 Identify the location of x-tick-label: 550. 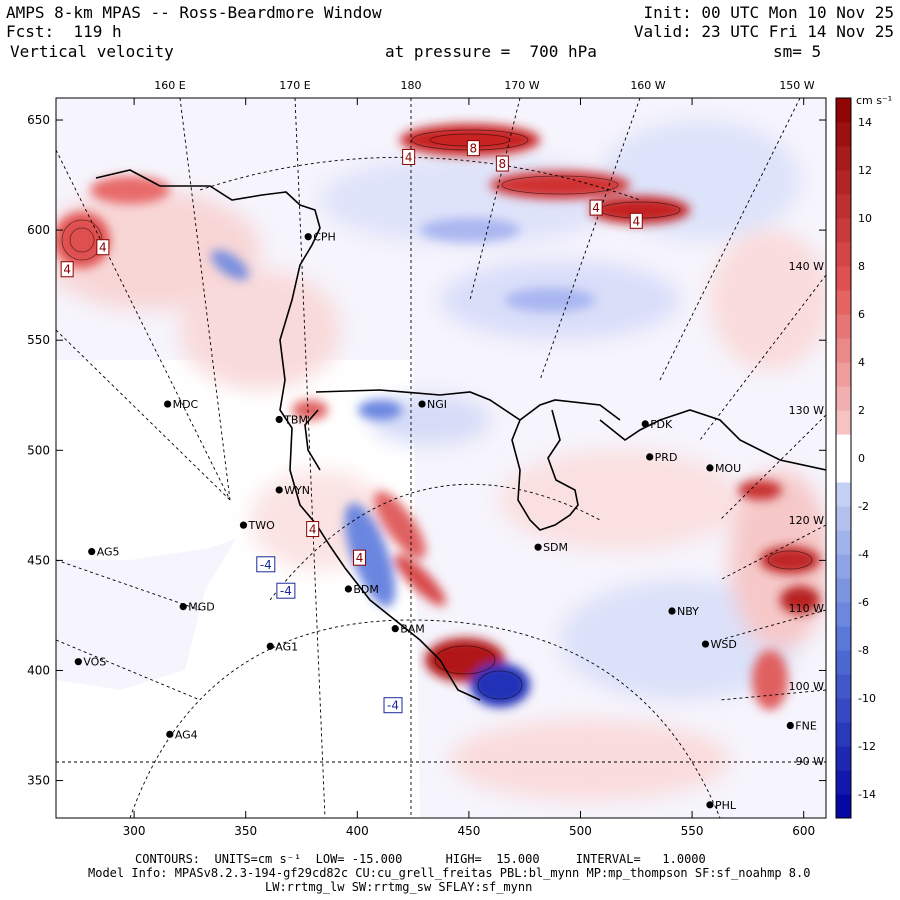
(692, 831).